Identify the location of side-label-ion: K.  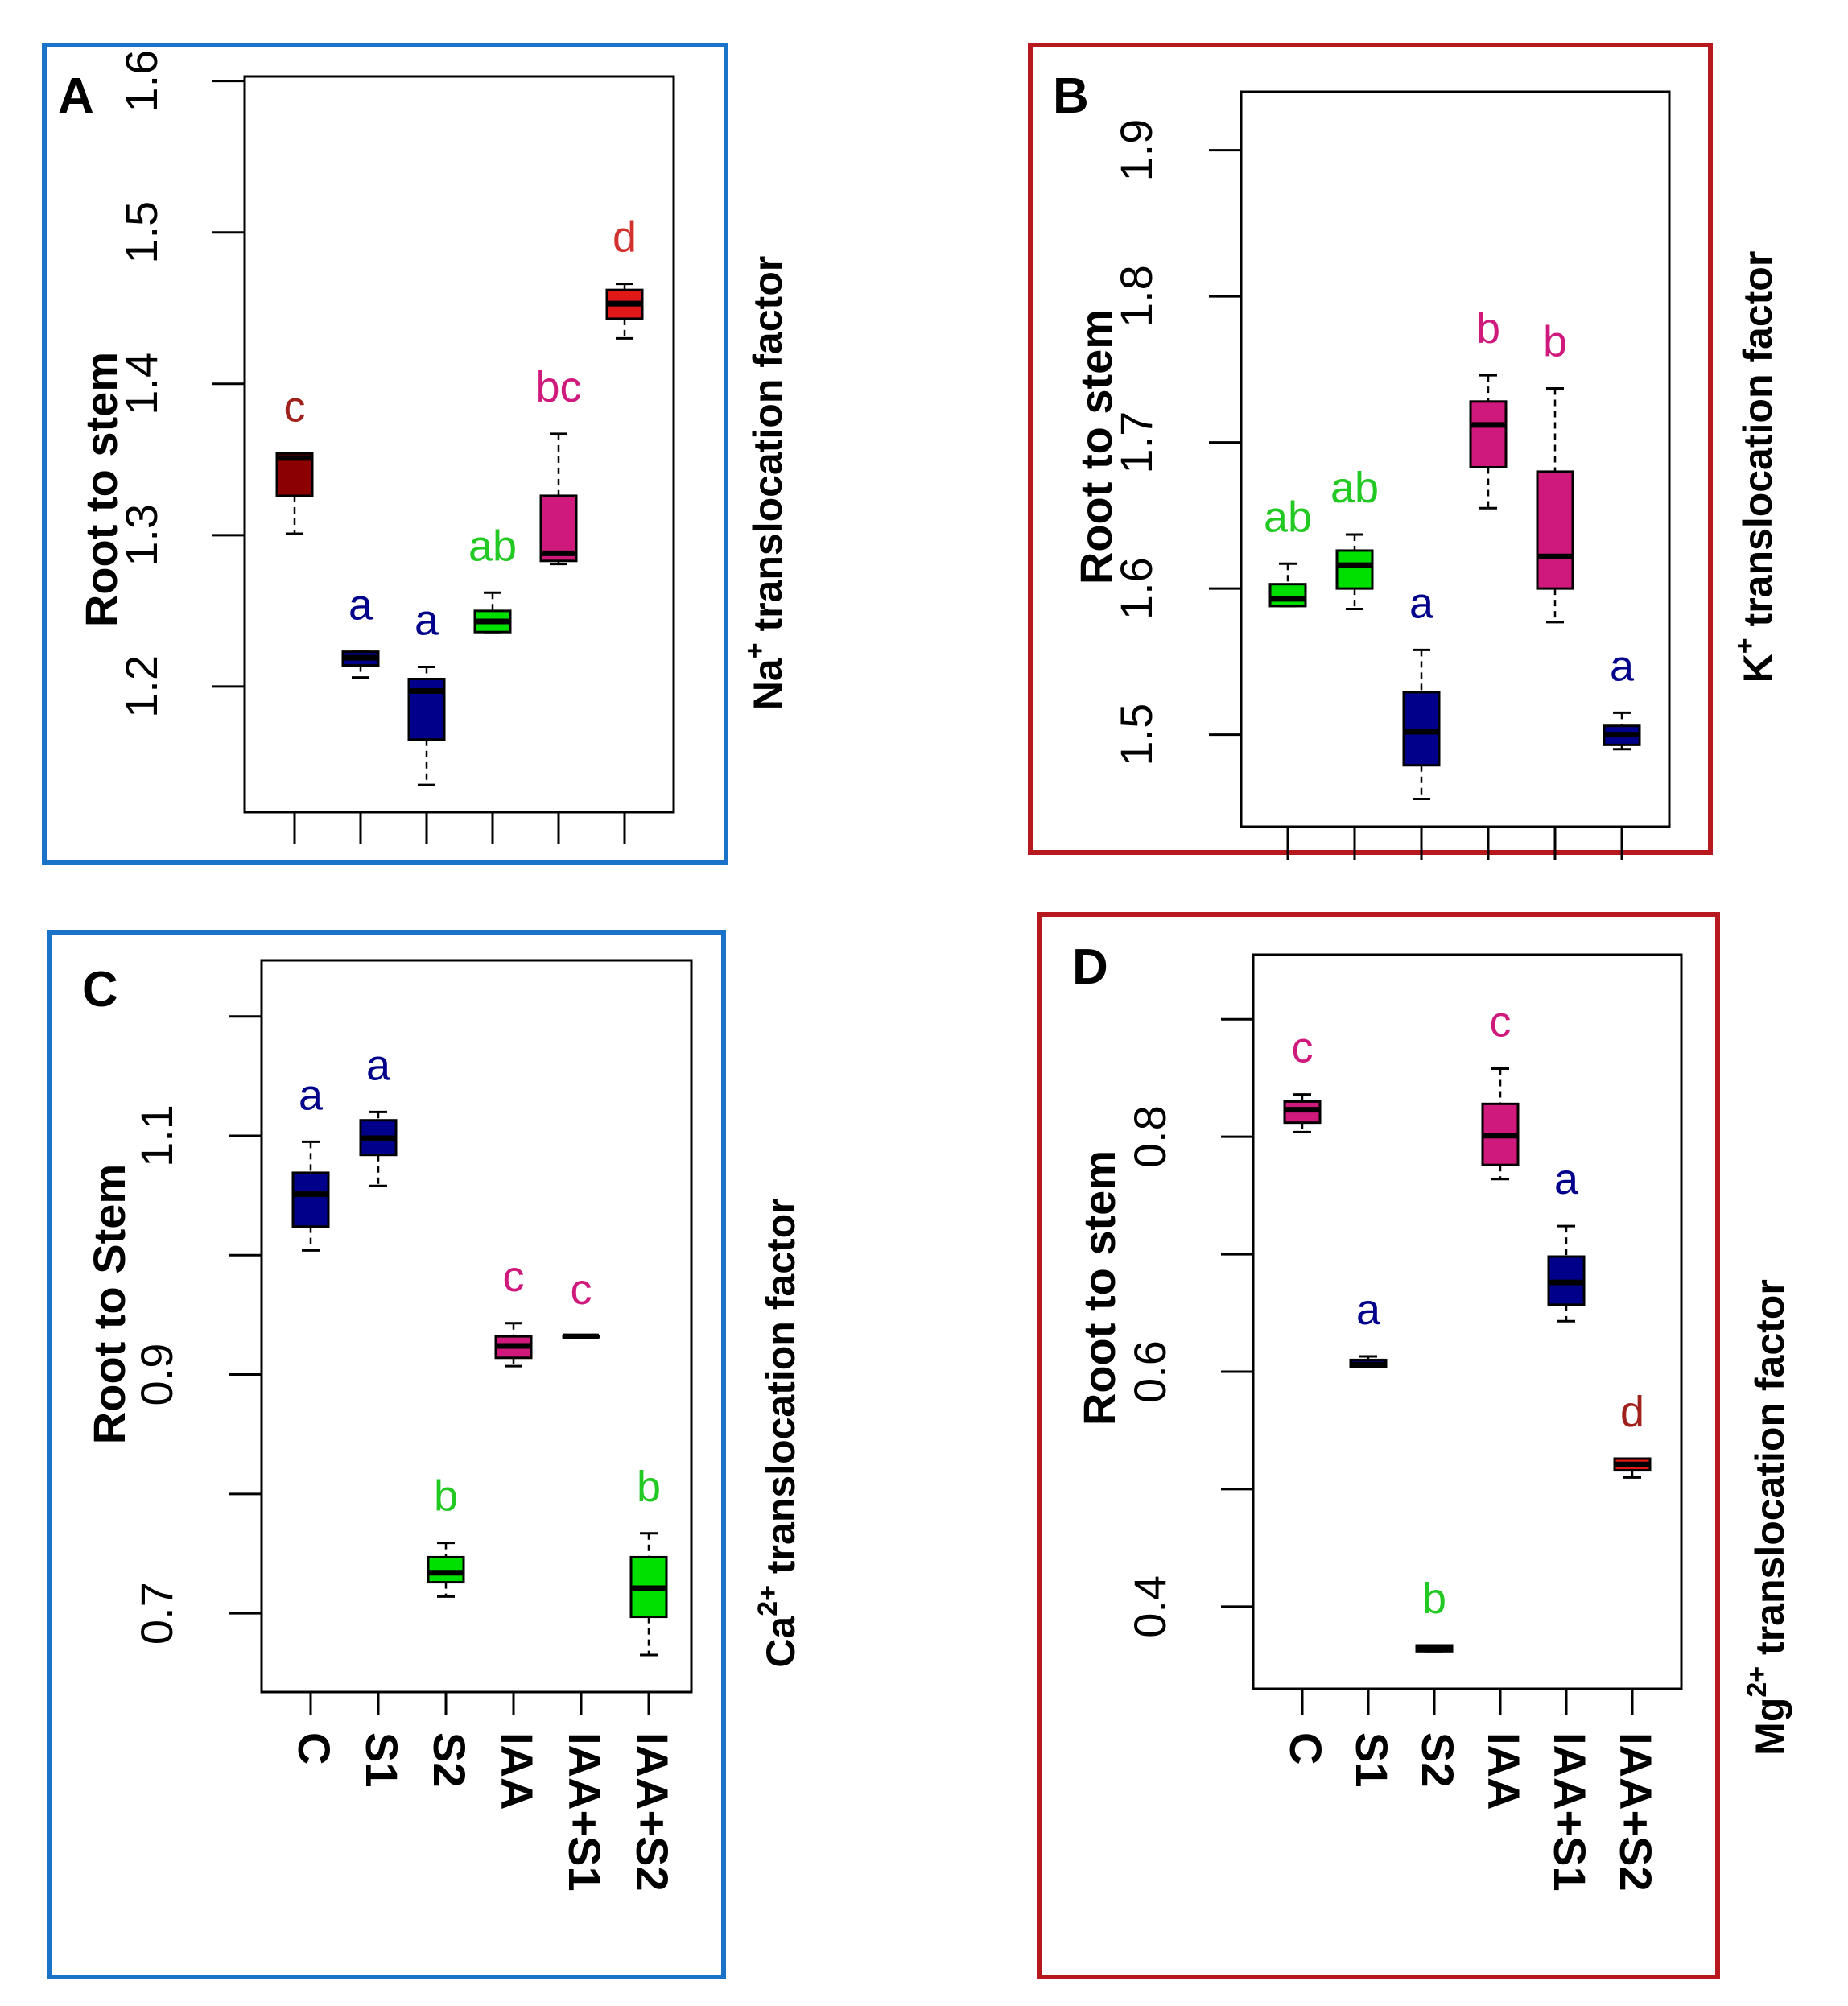
(1757, 668).